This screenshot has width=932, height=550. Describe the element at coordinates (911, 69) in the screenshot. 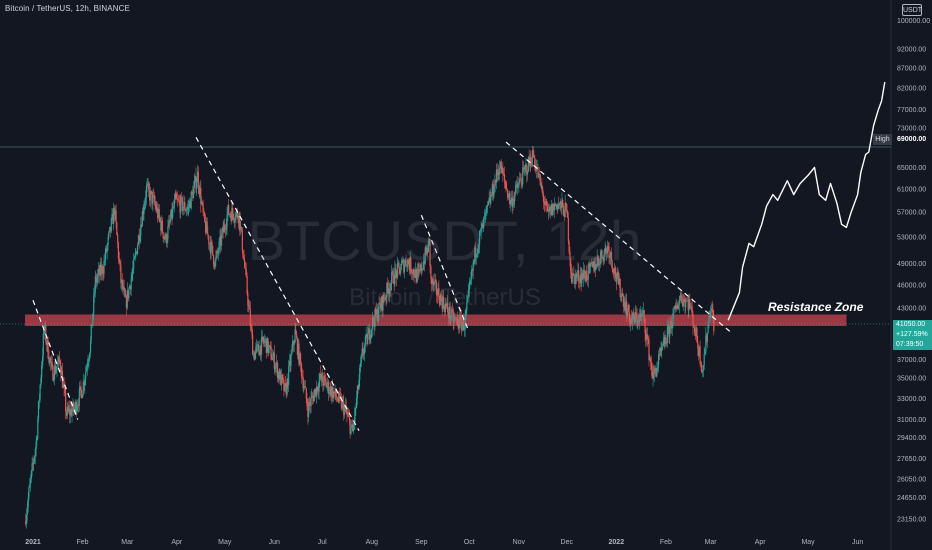

I see `y-tick-label: 87000.00` at that location.